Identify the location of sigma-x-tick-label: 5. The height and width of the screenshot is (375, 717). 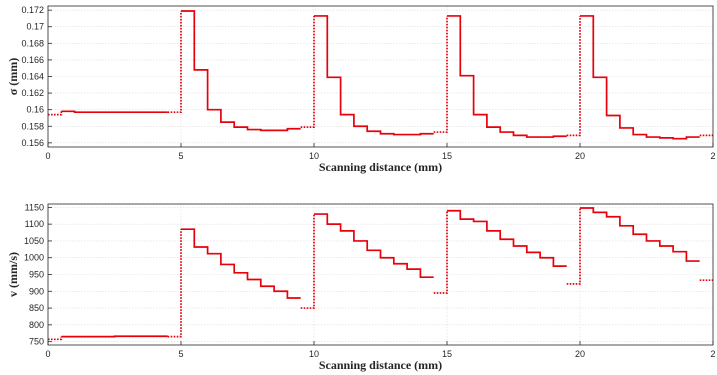
(180, 156).